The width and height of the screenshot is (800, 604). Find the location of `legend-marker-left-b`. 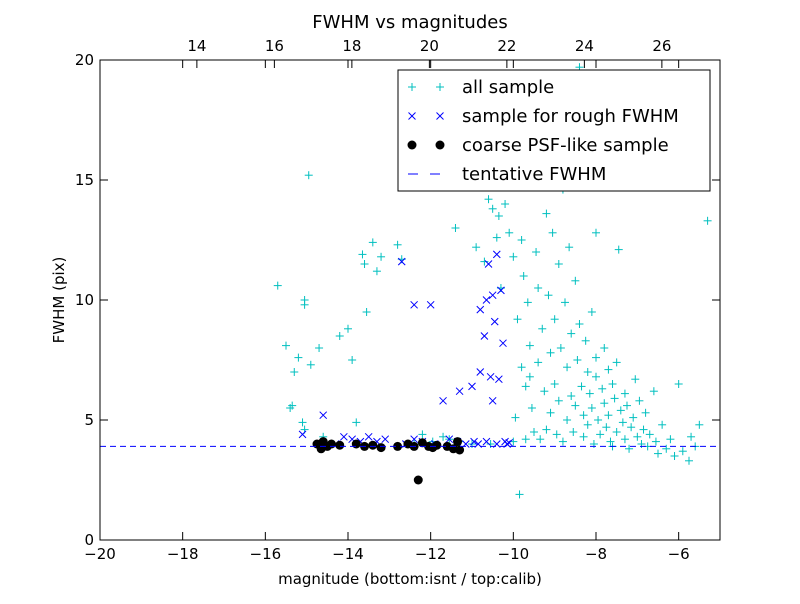

legend-marker-left-b is located at coordinates (412, 116).